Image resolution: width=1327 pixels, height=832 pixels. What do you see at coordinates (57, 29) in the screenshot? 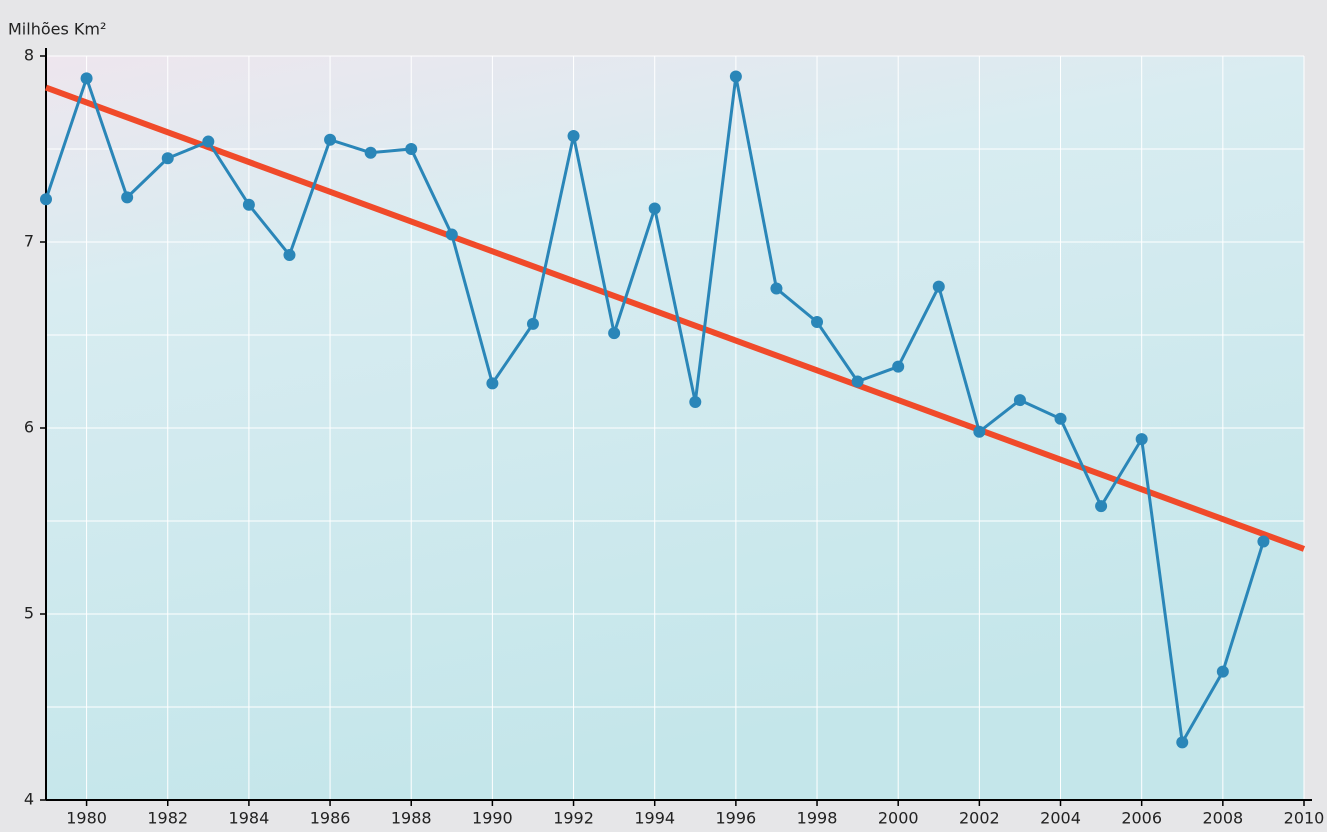
I see `y-axis-label: Milhões Km²` at bounding box center [57, 29].